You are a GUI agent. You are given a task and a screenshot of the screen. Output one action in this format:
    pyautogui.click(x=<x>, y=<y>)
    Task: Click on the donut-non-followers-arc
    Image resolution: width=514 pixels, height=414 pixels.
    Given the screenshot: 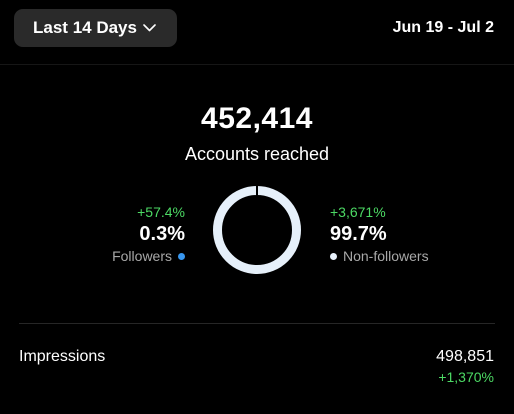 What is the action you would take?
    pyautogui.click(x=257, y=230)
    